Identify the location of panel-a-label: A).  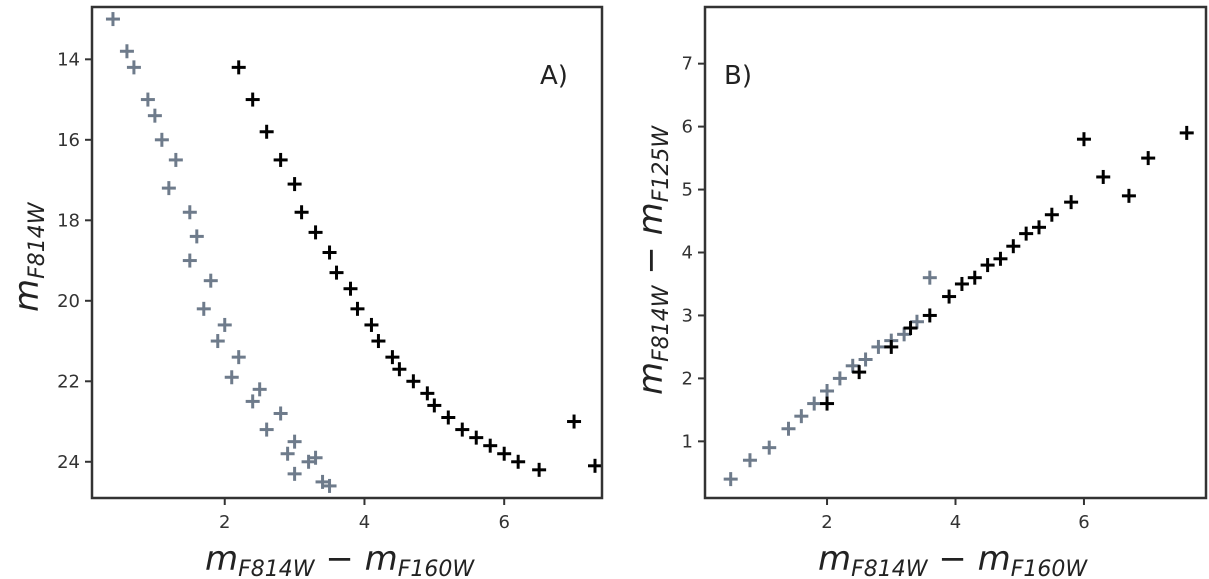
(554, 76).